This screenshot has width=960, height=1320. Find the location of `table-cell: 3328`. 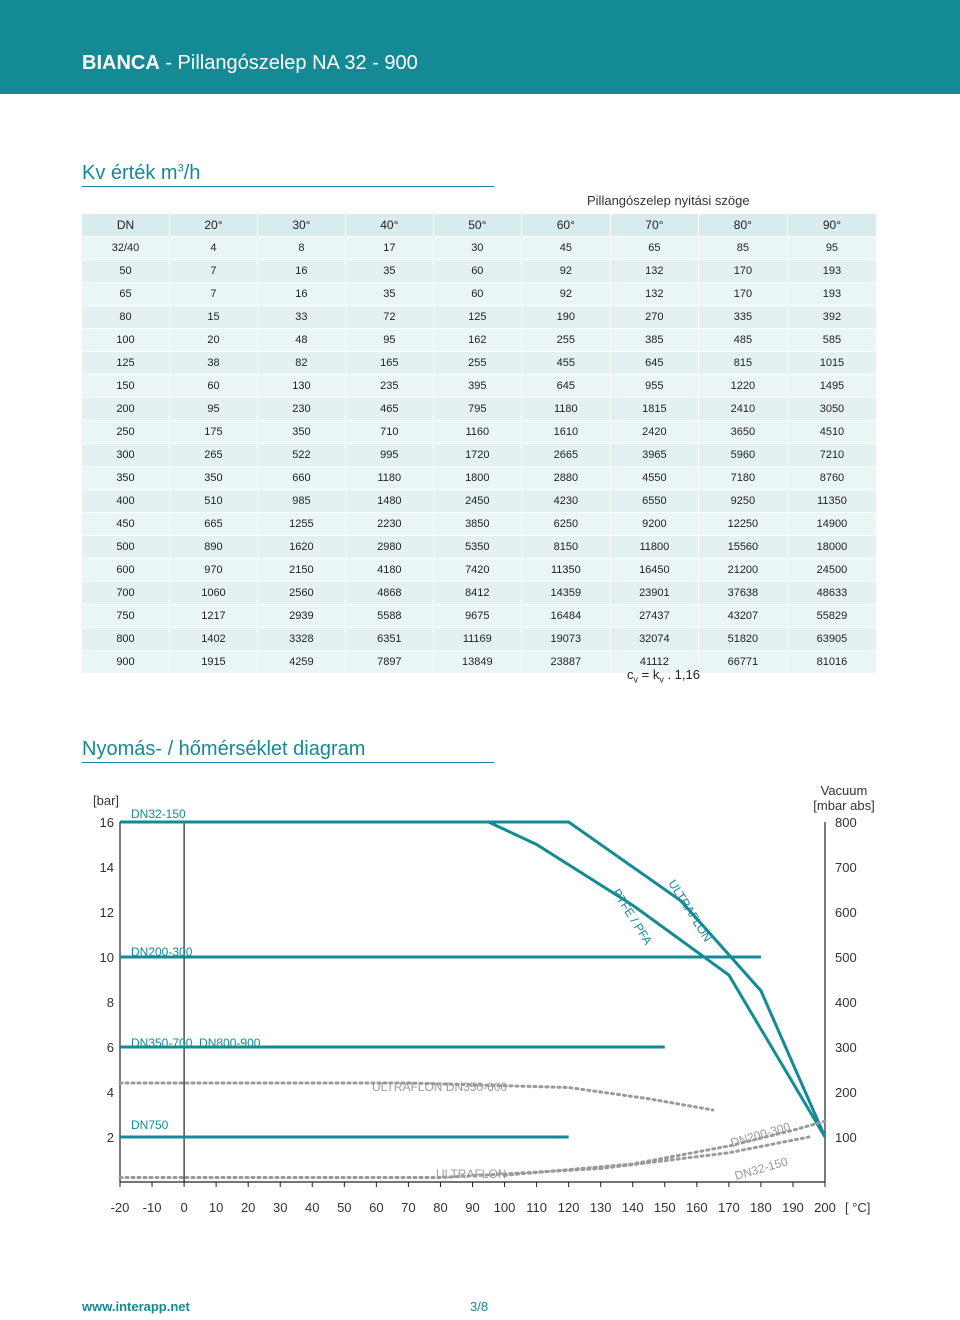

table-cell: 3328 is located at coordinates (301, 638).